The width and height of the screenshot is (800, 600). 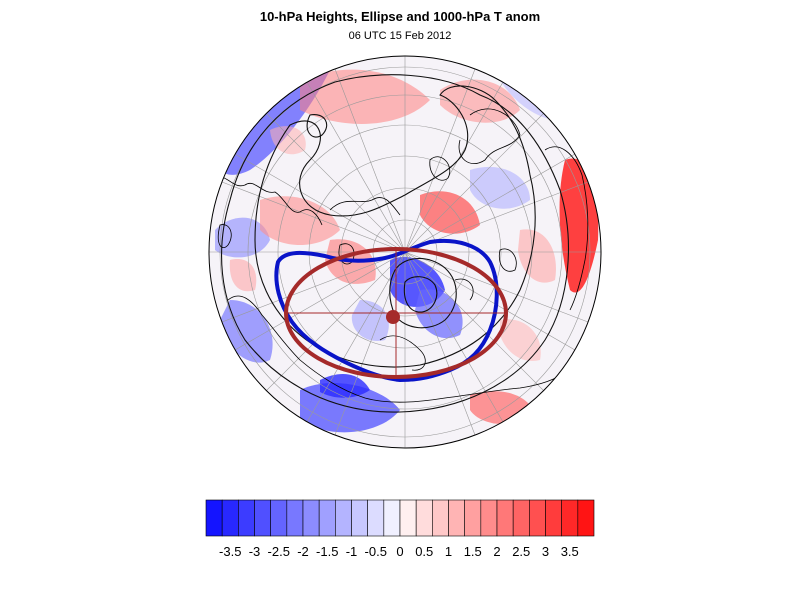 What do you see at coordinates (448, 551) in the screenshot?
I see `colorbar-tick-label: 1` at bounding box center [448, 551].